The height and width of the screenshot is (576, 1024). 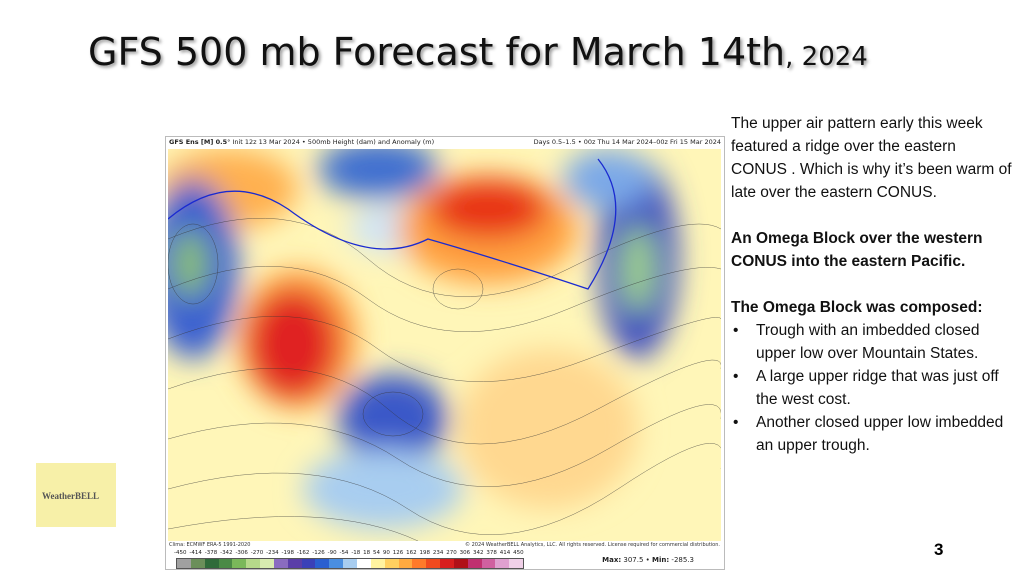 I want to click on slide-title: GFS 500 mb Forecast for March 14th, 2024, so click(x=478, y=52).